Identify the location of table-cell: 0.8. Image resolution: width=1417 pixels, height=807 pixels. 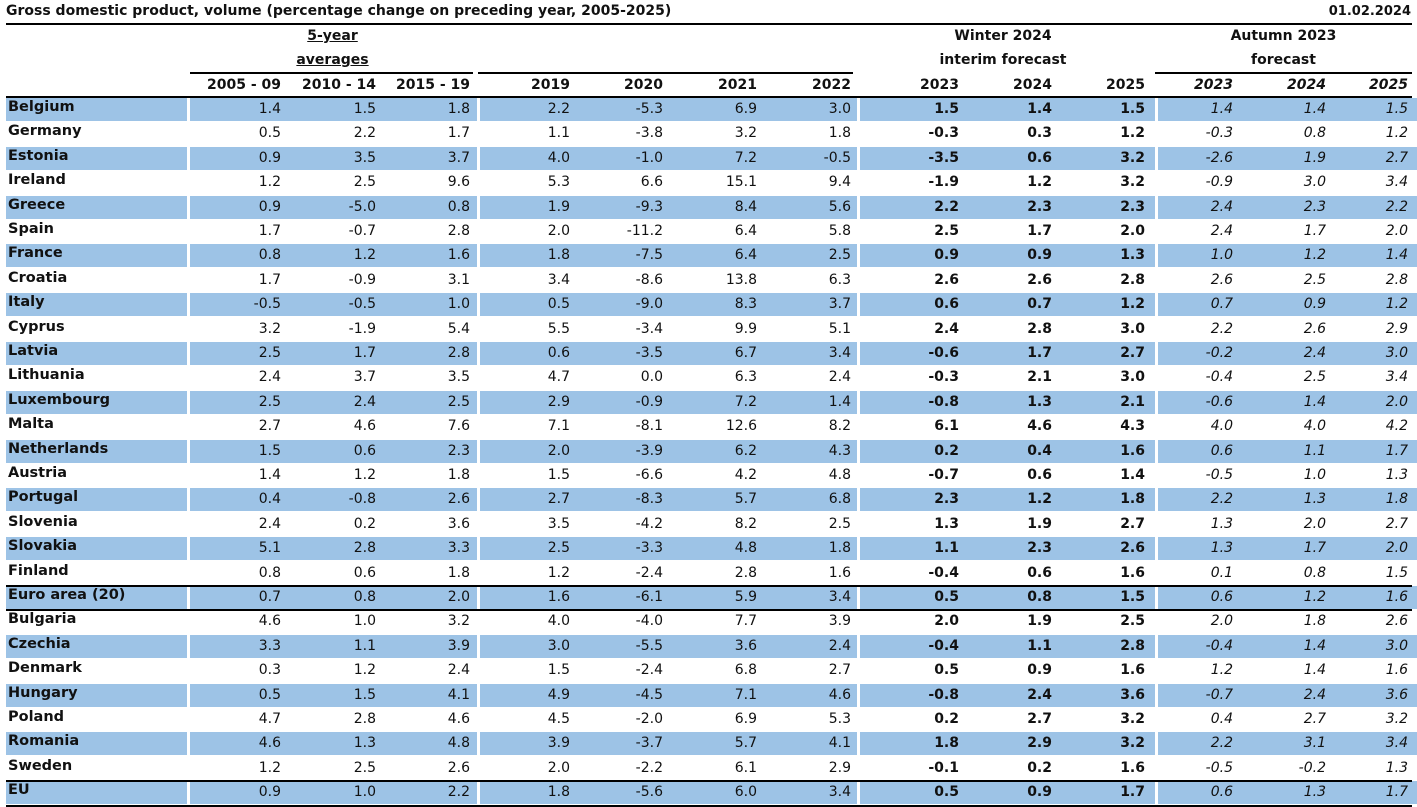
(1314, 133).